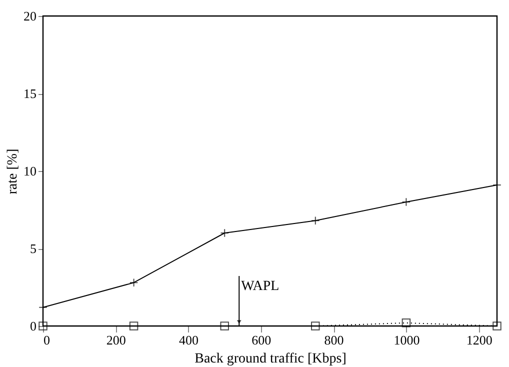 The image size is (509, 367). What do you see at coordinates (30, 171) in the screenshot?
I see `y-tick-label: 10` at bounding box center [30, 171].